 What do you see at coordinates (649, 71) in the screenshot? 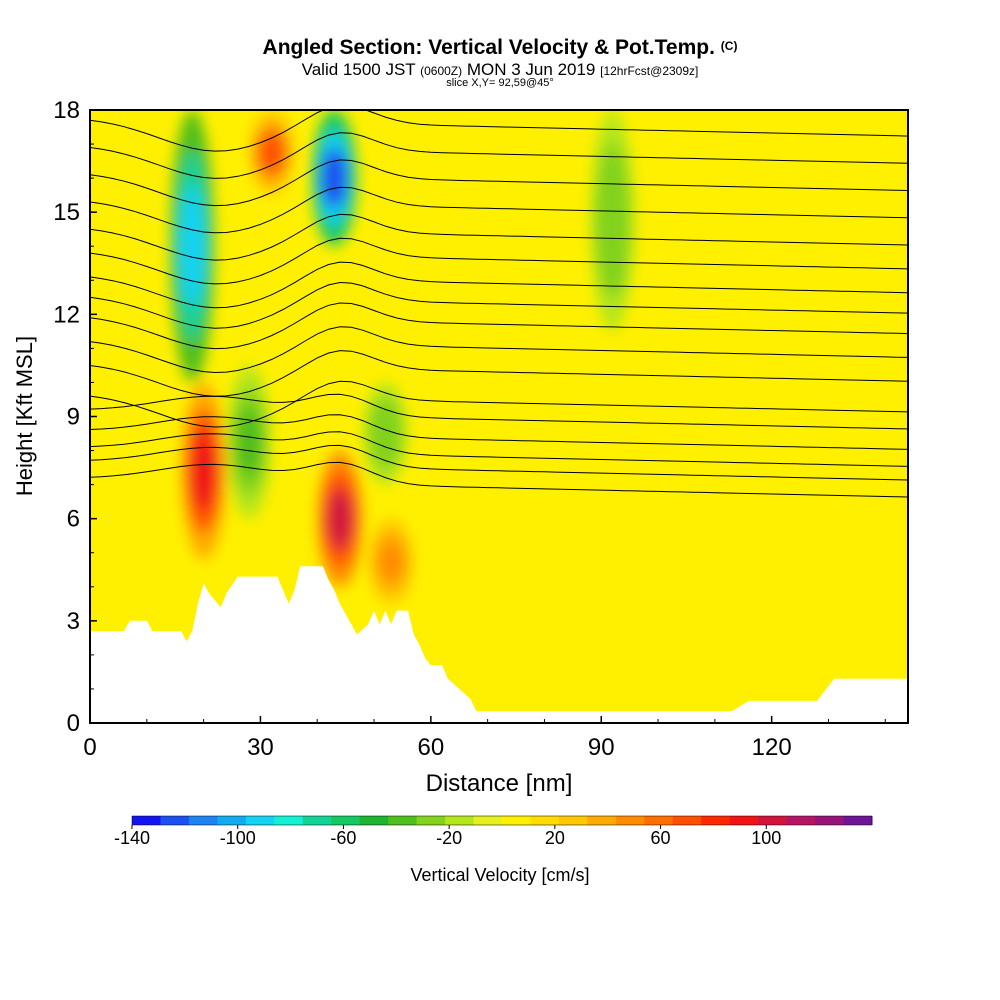
I see `forecast-label: [12hrFcst@2309z]` at bounding box center [649, 71].